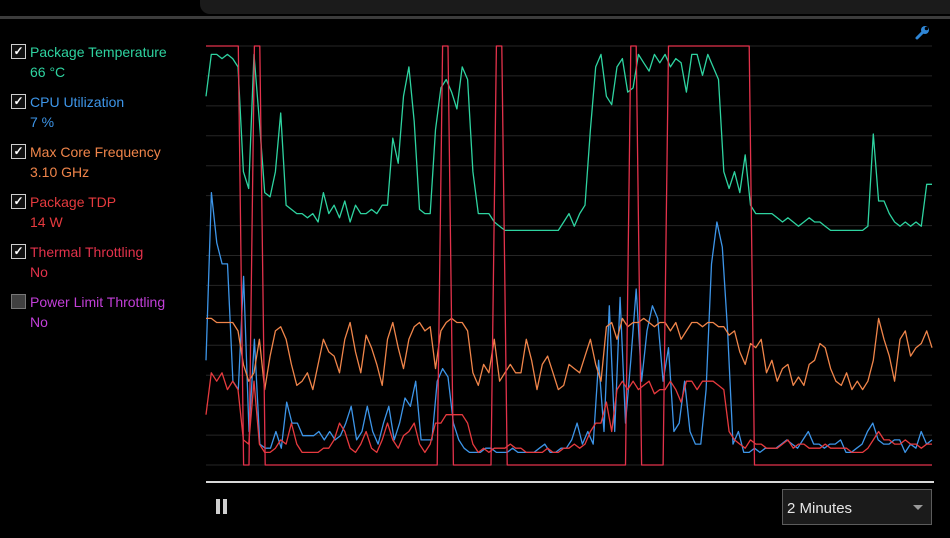 The width and height of the screenshot is (950, 538). Describe the element at coordinates (18, 201) in the screenshot. I see `checkbox-package-tdp: ✓` at that location.